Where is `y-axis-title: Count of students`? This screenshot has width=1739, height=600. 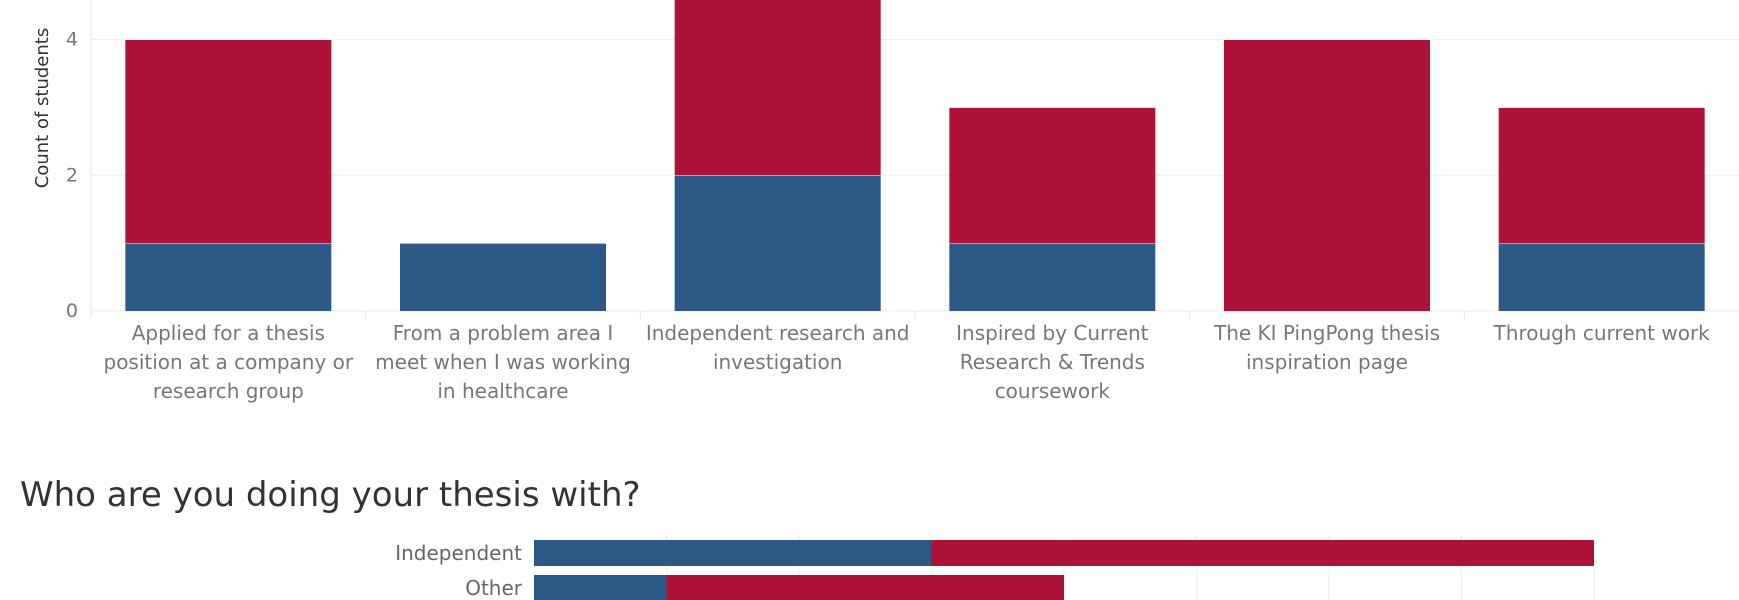 y-axis-title: Count of students is located at coordinates (42, 108).